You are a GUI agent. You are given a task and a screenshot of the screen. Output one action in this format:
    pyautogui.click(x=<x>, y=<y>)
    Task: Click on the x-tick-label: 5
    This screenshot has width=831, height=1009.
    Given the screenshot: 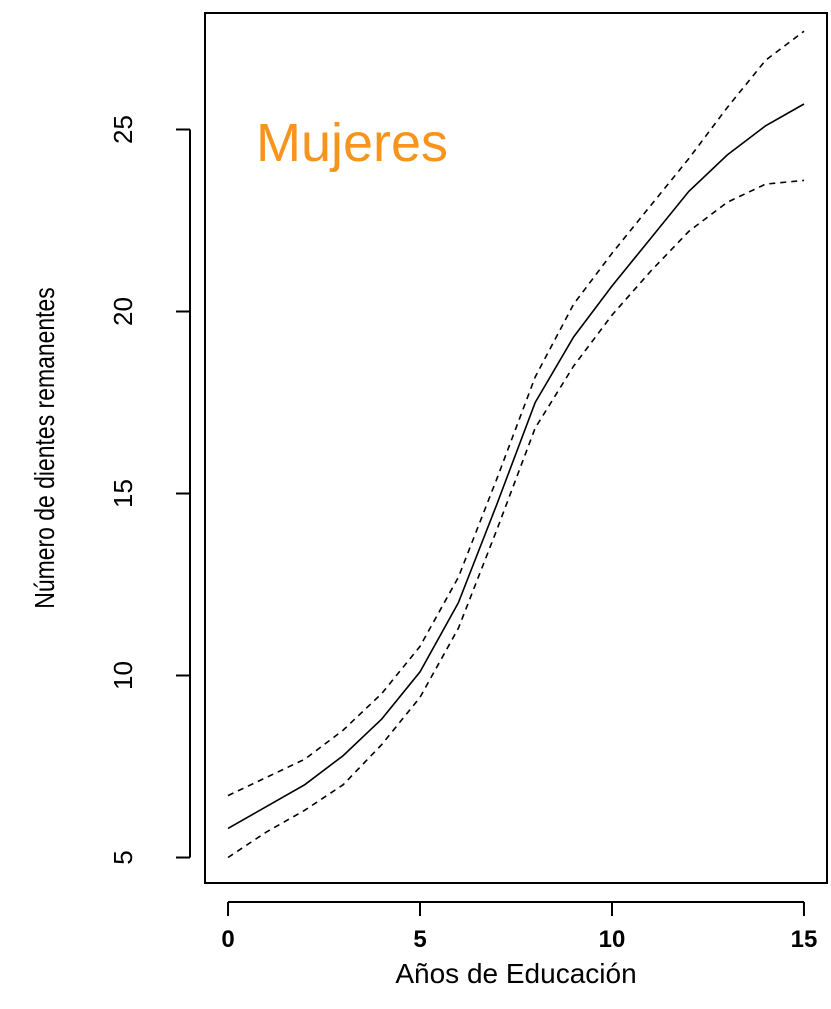 What is the action you would take?
    pyautogui.click(x=419, y=939)
    